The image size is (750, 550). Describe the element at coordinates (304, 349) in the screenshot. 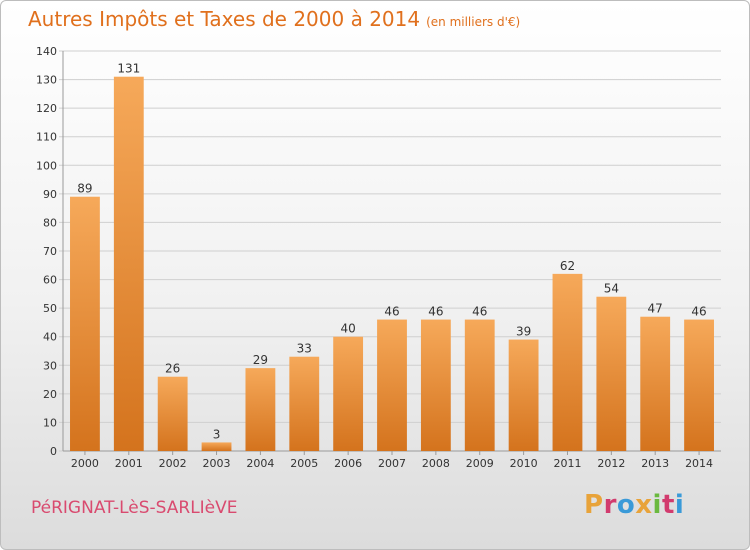

I see `data-label: 33` at that location.